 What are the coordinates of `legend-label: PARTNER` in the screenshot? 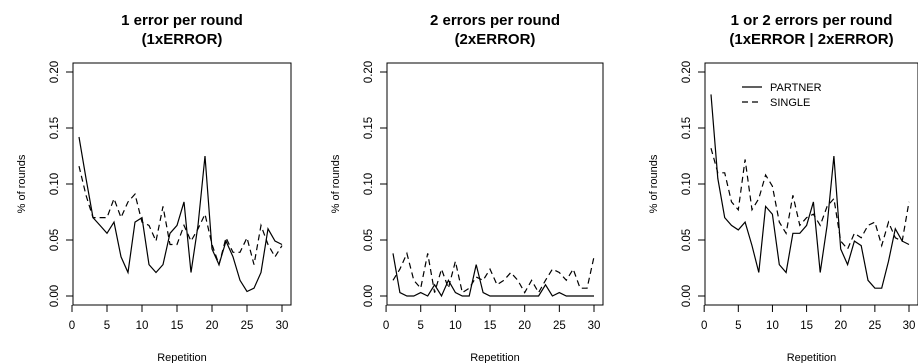 It's located at (796, 88).